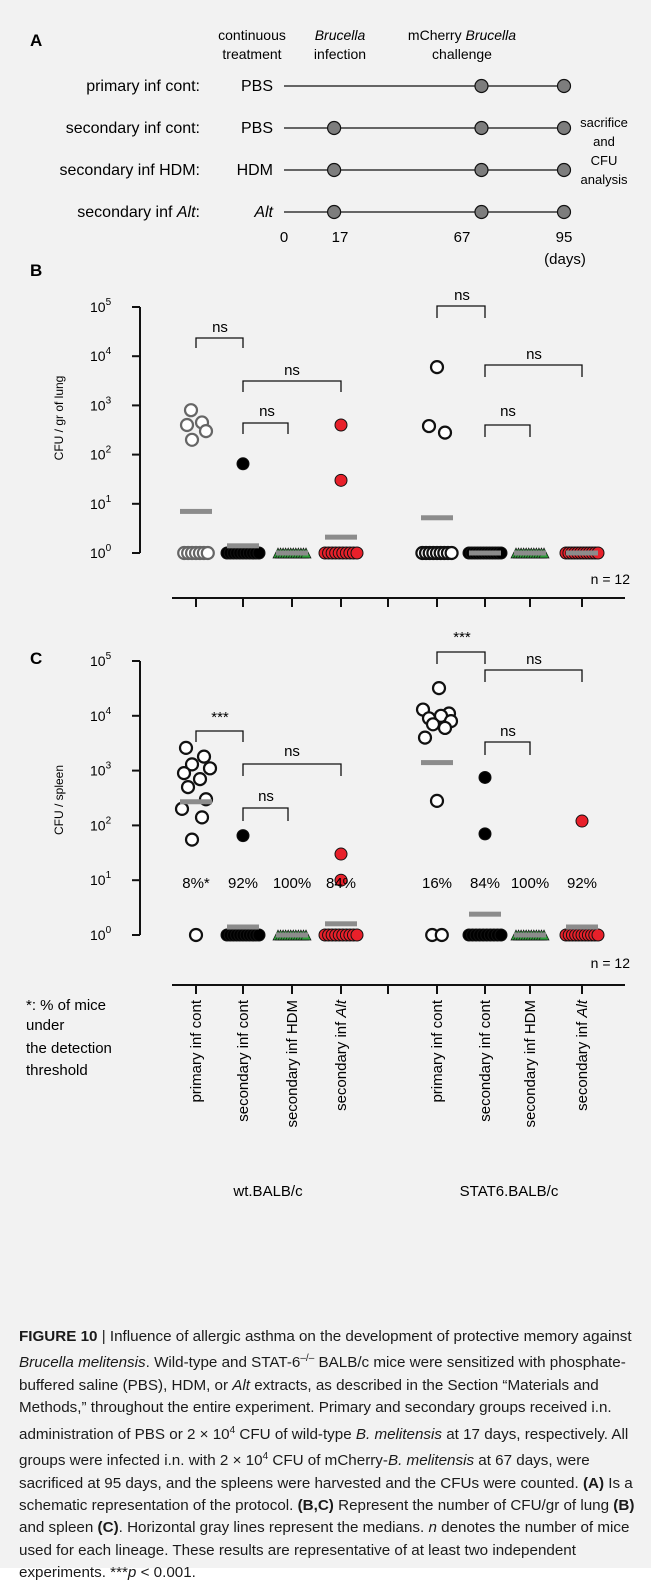 This screenshot has width=651, height=1585. What do you see at coordinates (432, 1528) in the screenshot?
I see `caption-italic: n` at bounding box center [432, 1528].